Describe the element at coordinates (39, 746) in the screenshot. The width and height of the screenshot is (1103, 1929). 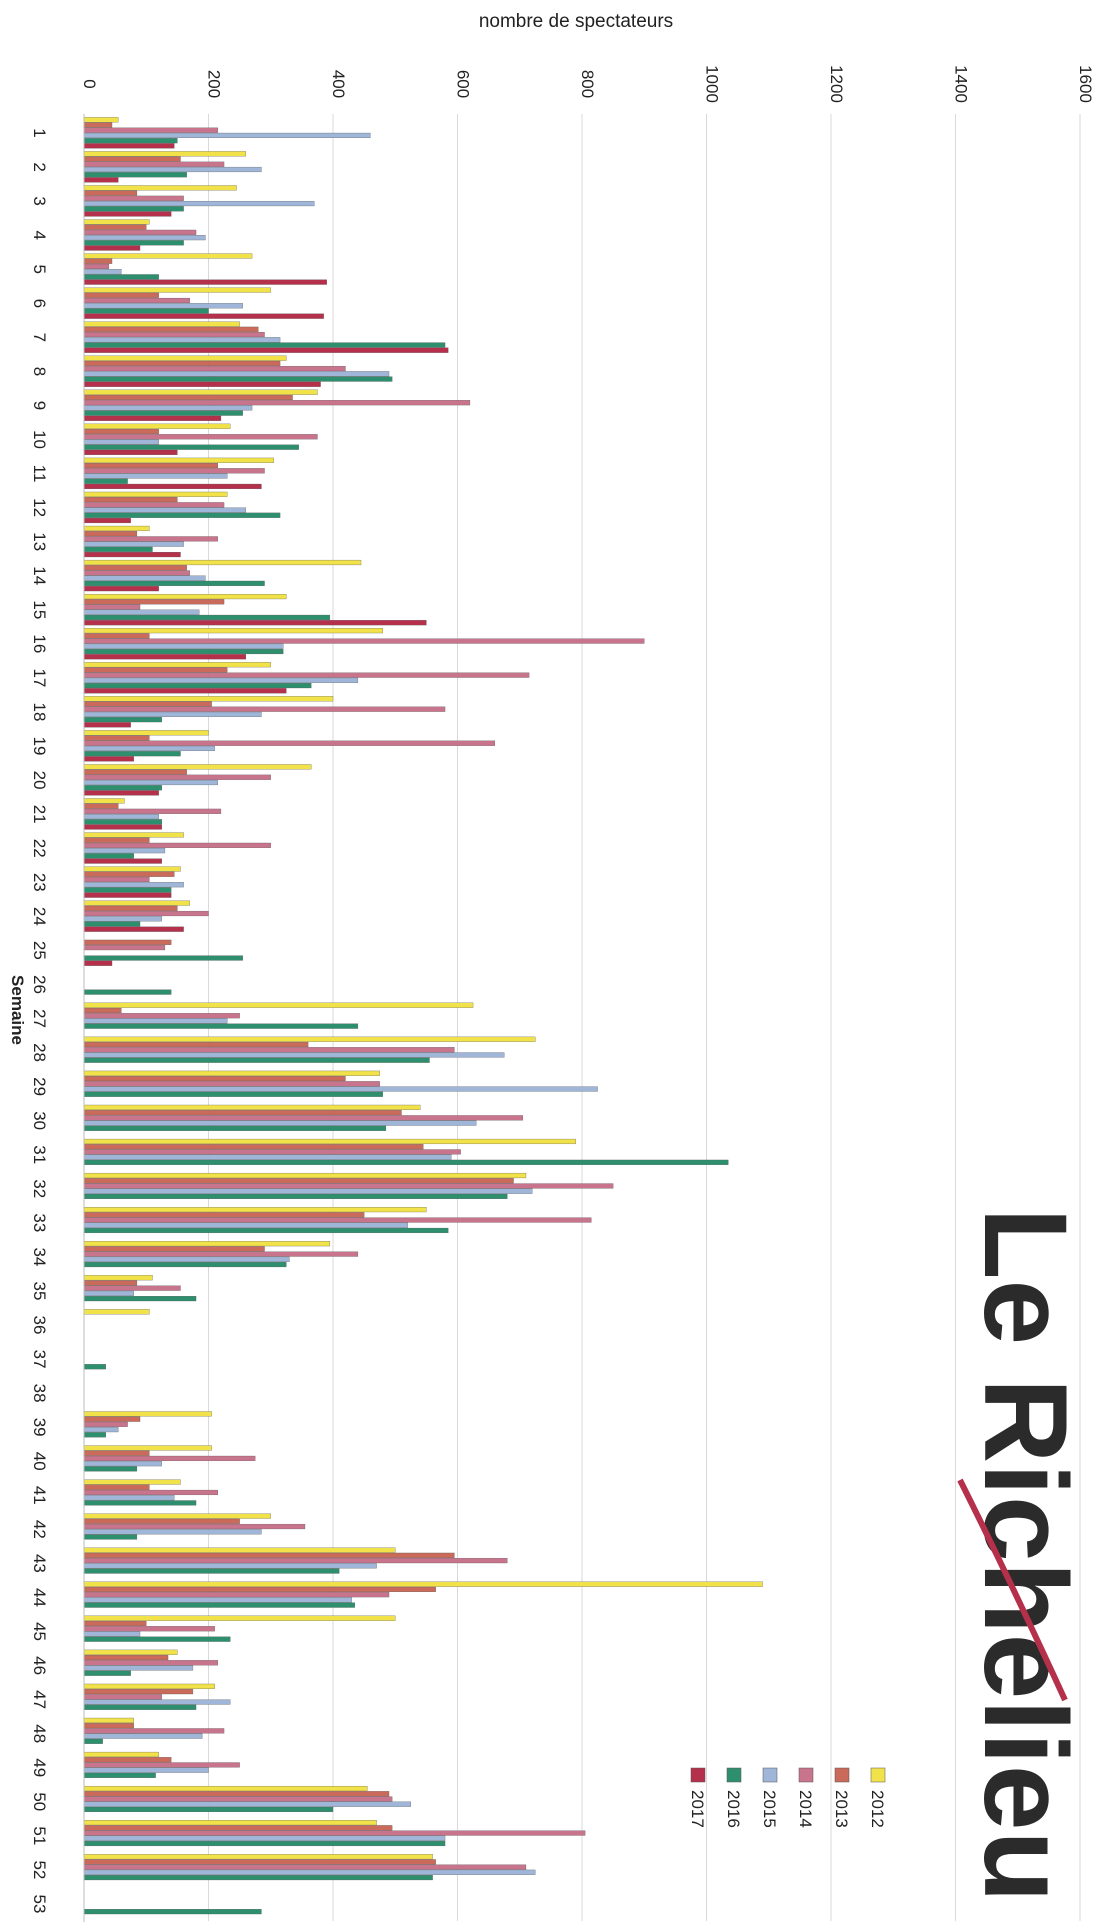
I see `week-tick-label: 19` at that location.